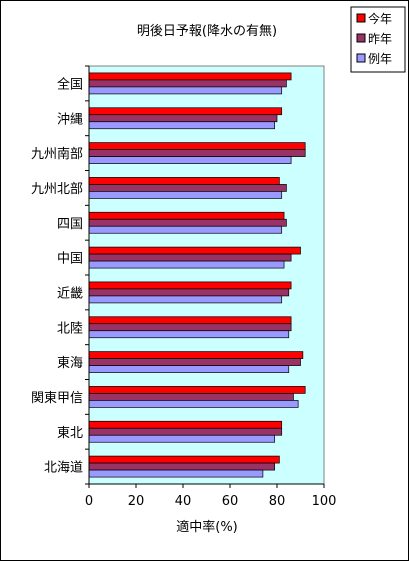  Describe the element at coordinates (196, 355) in the screenshot. I see `bar-東海-今年` at that location.